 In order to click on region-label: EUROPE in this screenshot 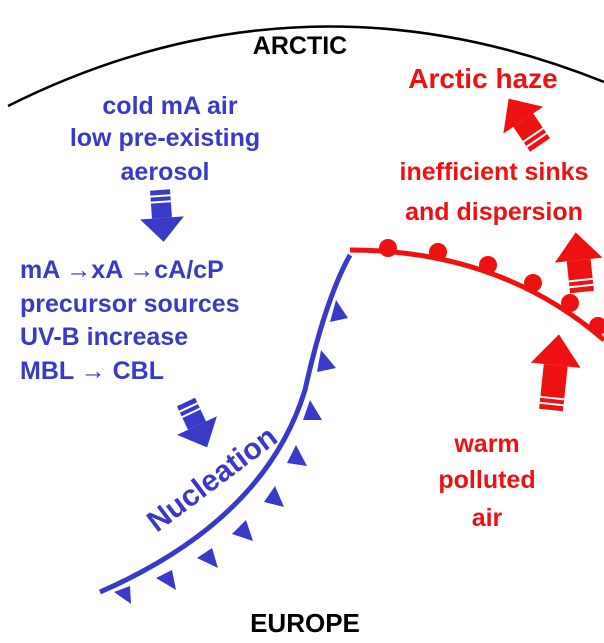, I will do `click(305, 623)`.